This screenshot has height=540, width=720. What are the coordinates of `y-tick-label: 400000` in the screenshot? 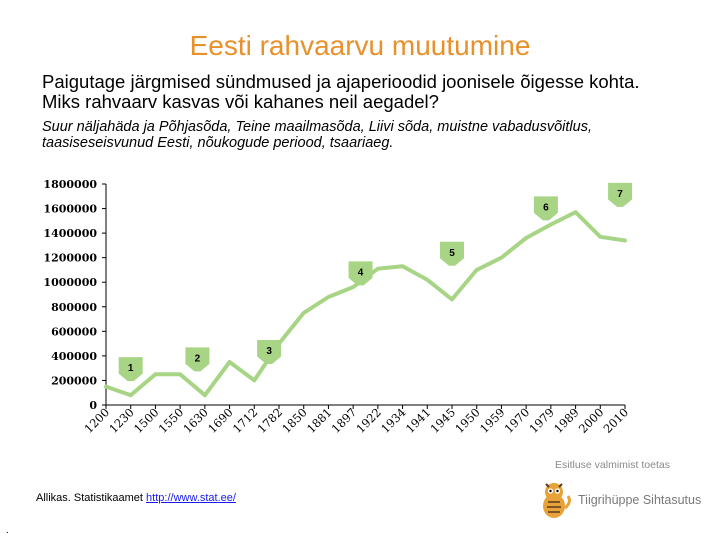 It's located at (74, 356).